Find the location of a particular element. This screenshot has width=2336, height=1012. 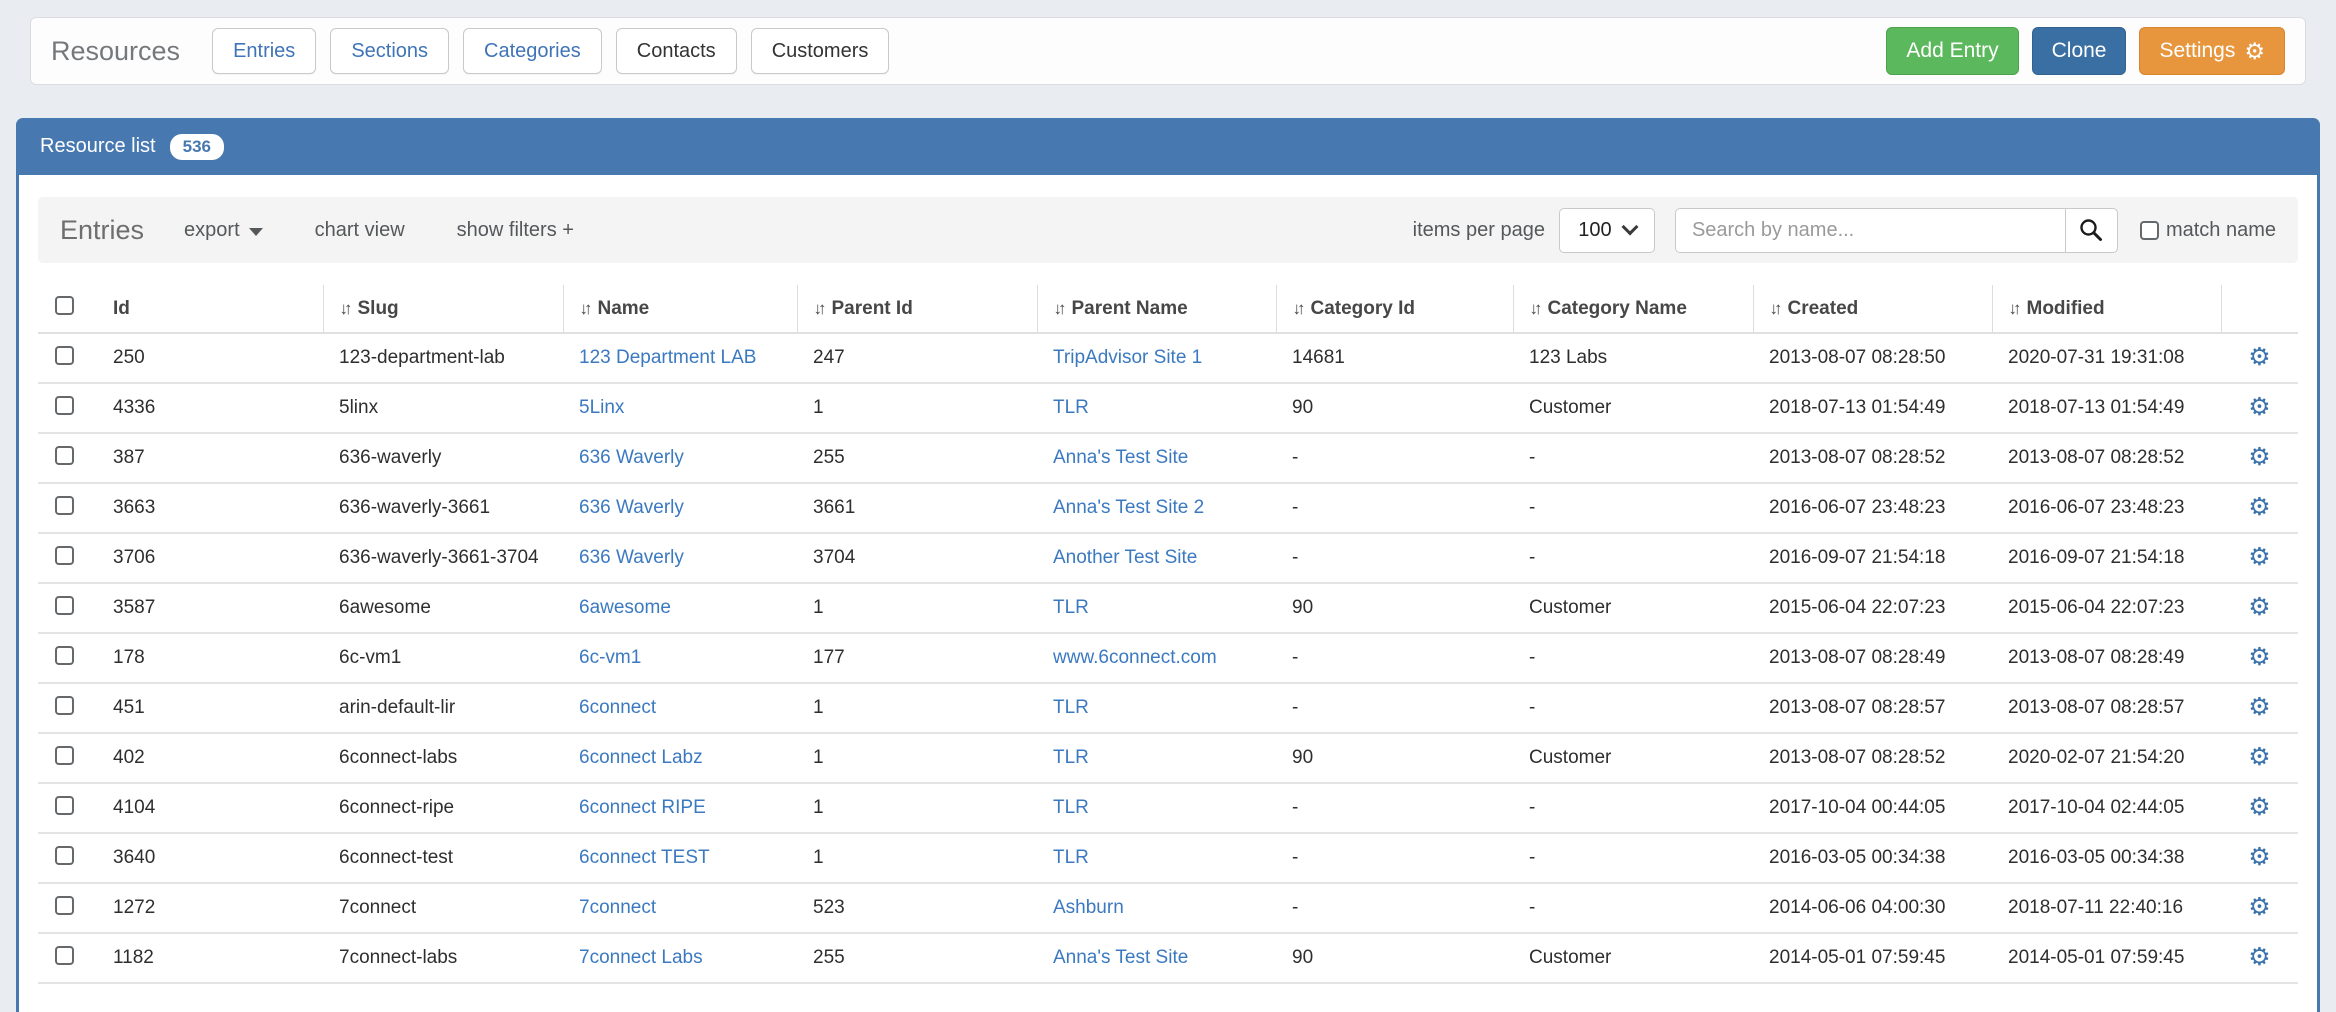

name-link: 5Linx is located at coordinates (602, 407).